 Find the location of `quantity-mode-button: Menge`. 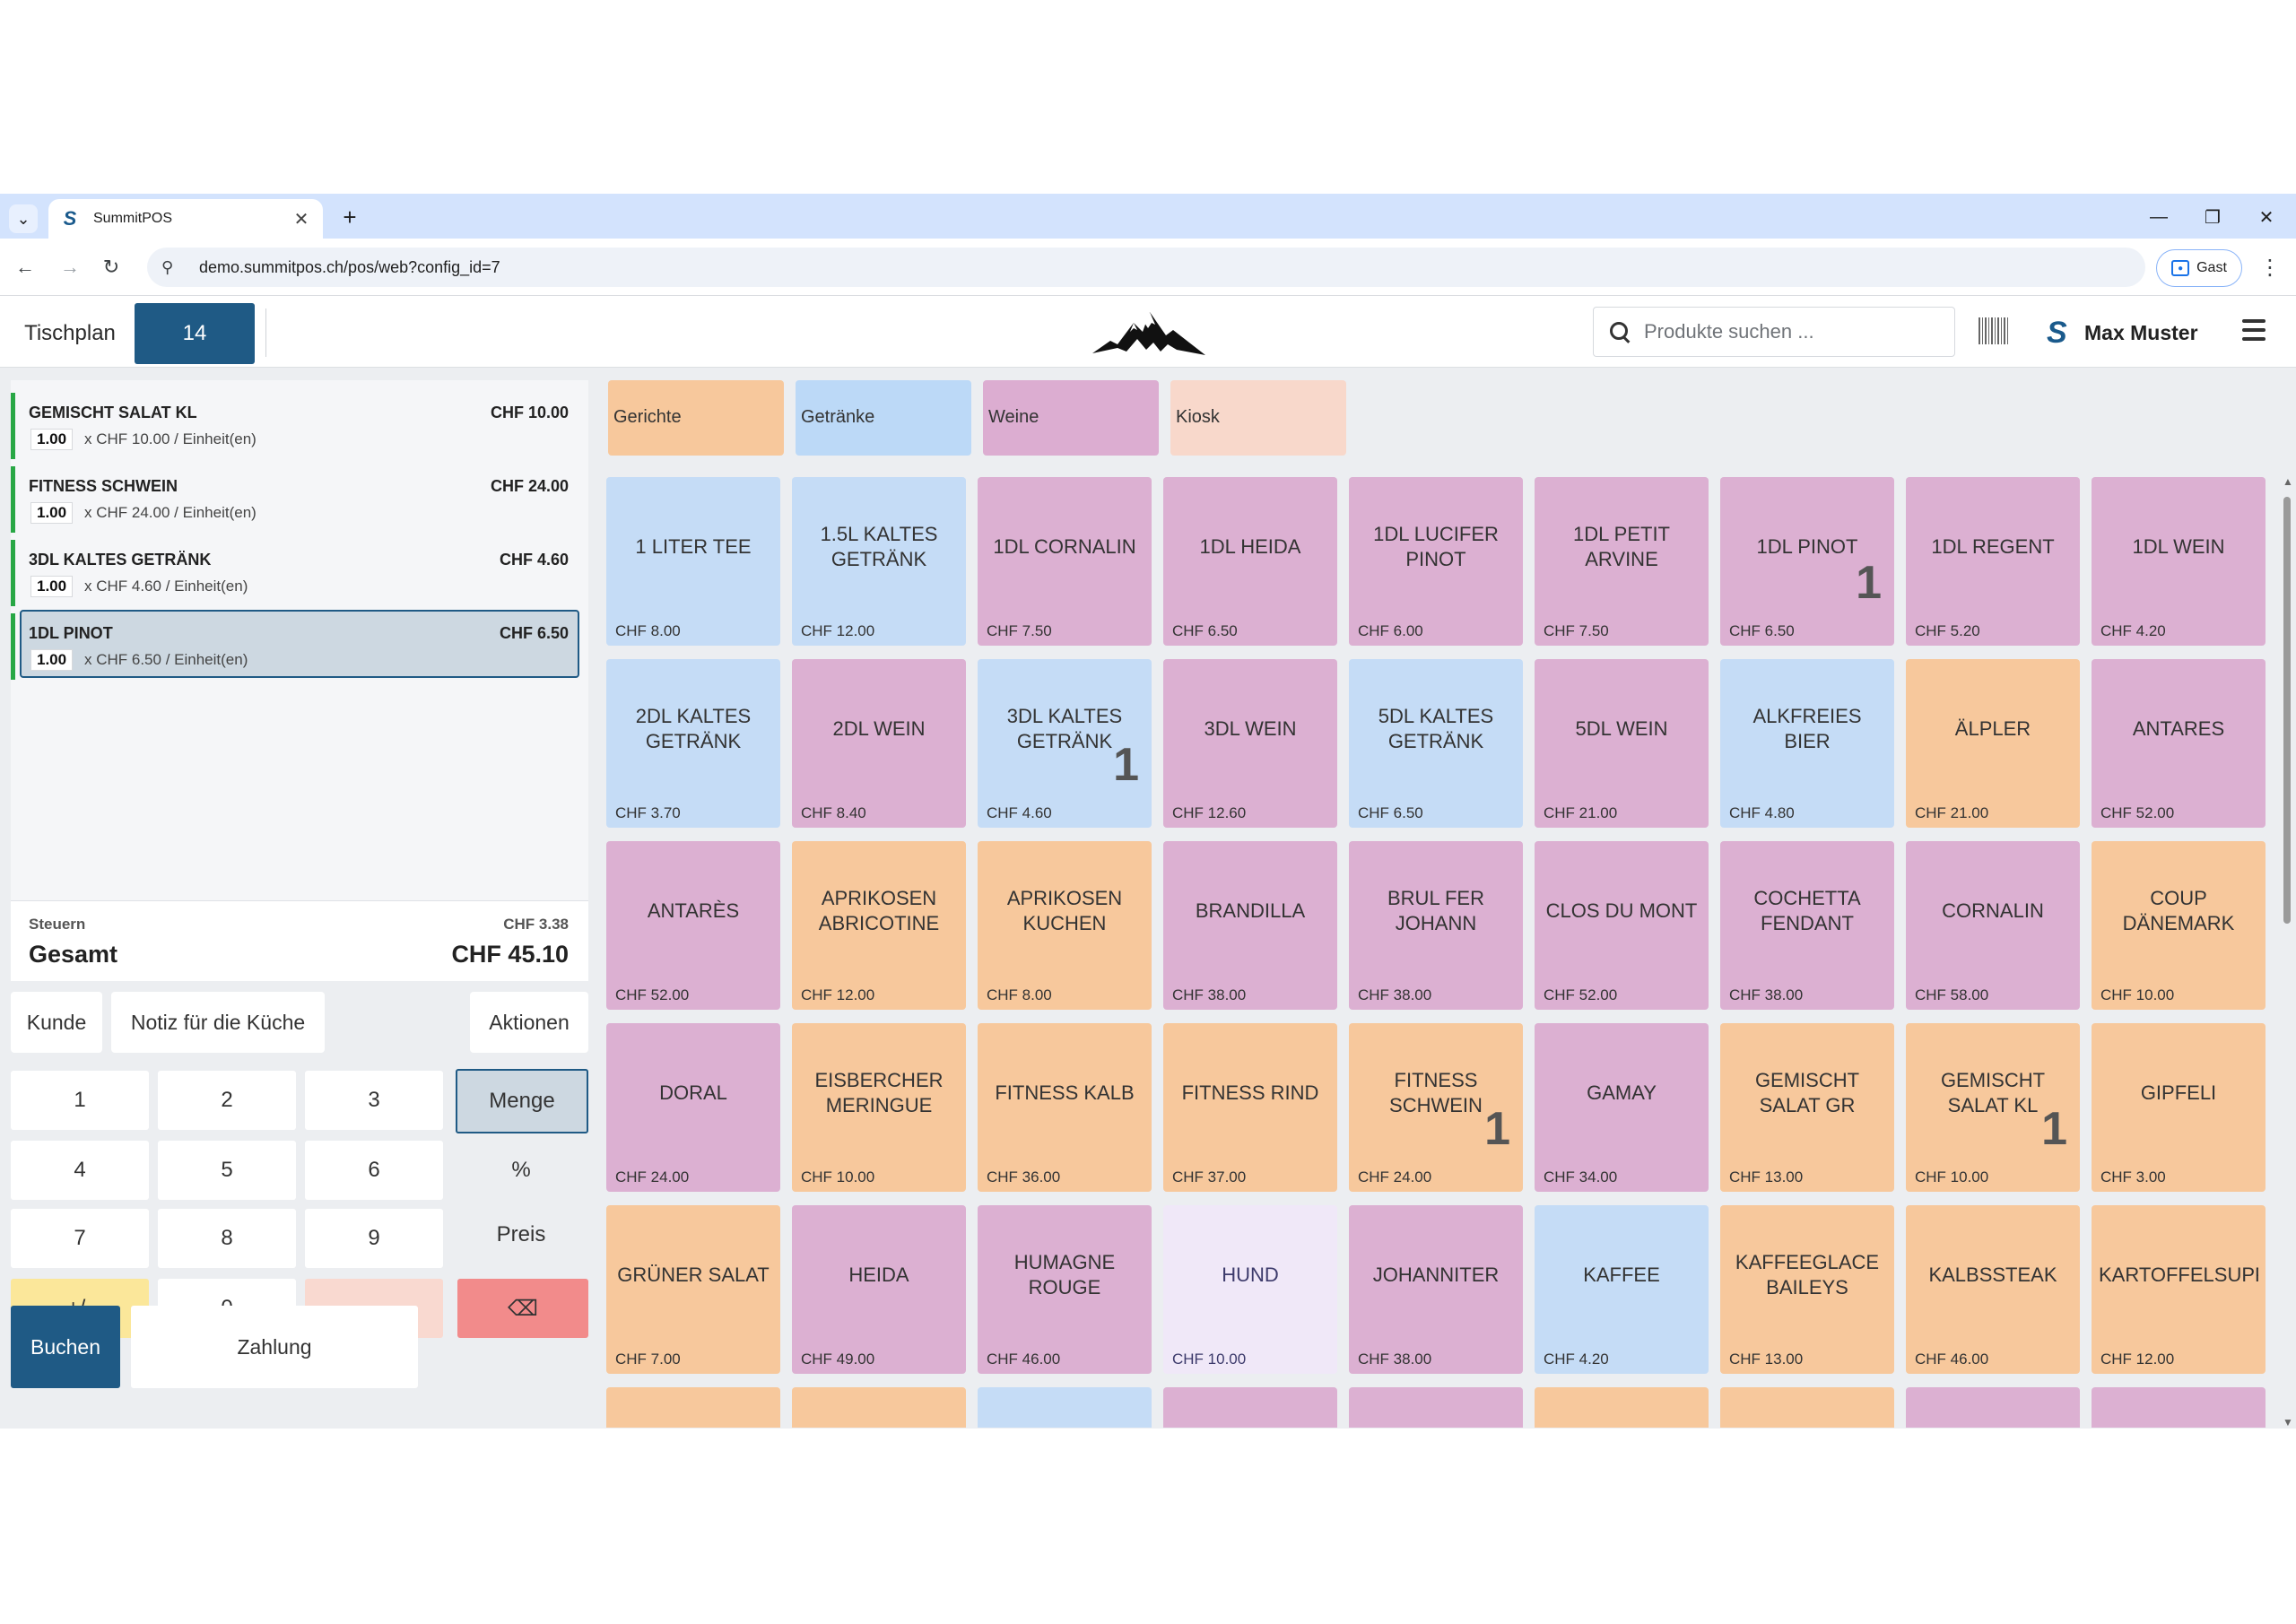

quantity-mode-button: Menge is located at coordinates (522, 1101).